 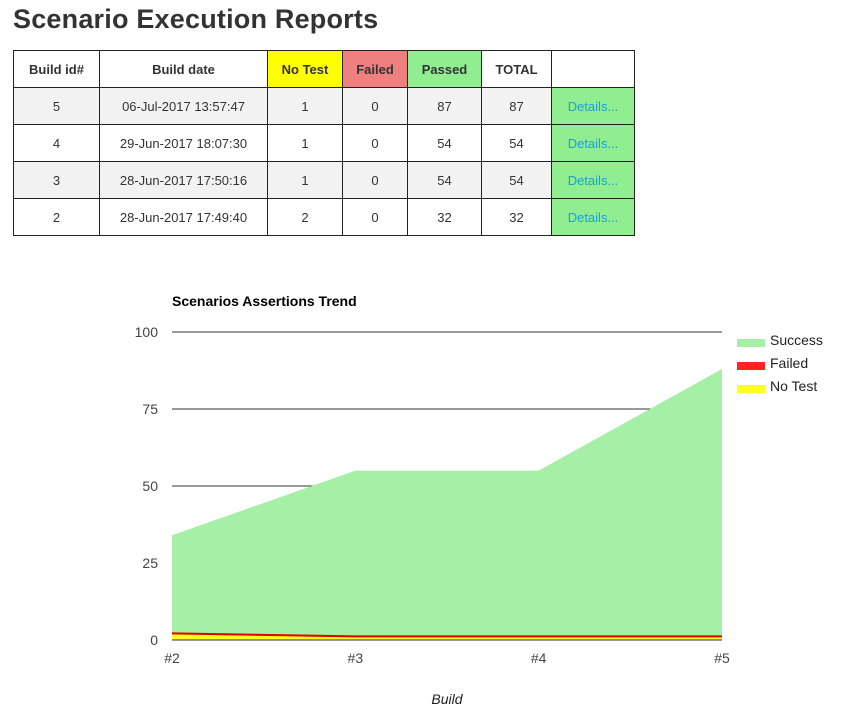 I want to click on x-tick-label: #2, so click(x=172, y=658).